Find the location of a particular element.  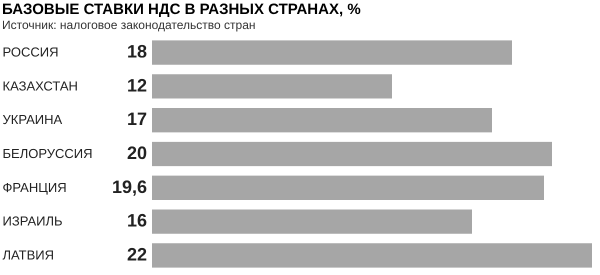

data-label: 20 is located at coordinates (136, 153).